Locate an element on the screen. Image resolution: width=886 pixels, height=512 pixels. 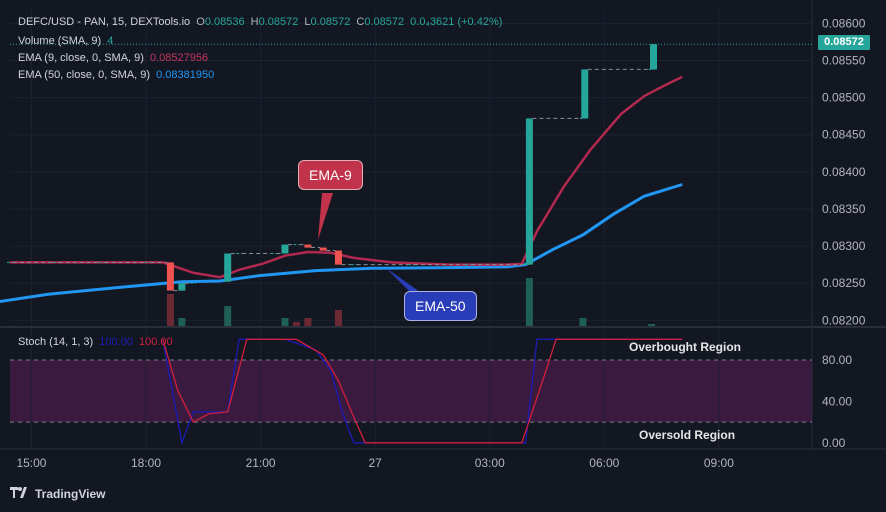
stoch-k-value: 100.00 is located at coordinates (116, 342).